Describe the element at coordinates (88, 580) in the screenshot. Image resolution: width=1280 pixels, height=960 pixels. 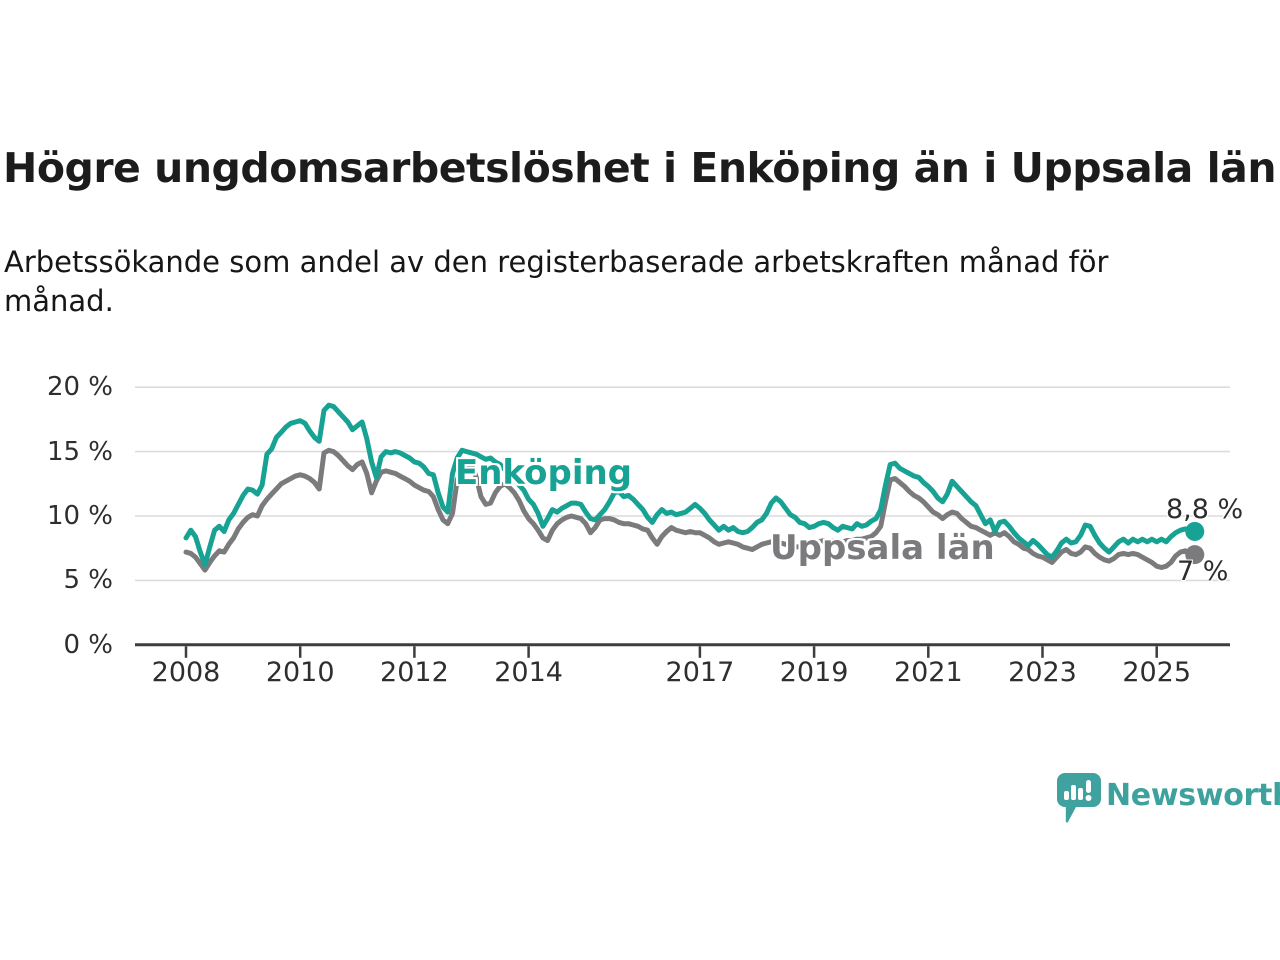
I see `y-axis-label: 5 %` at that location.